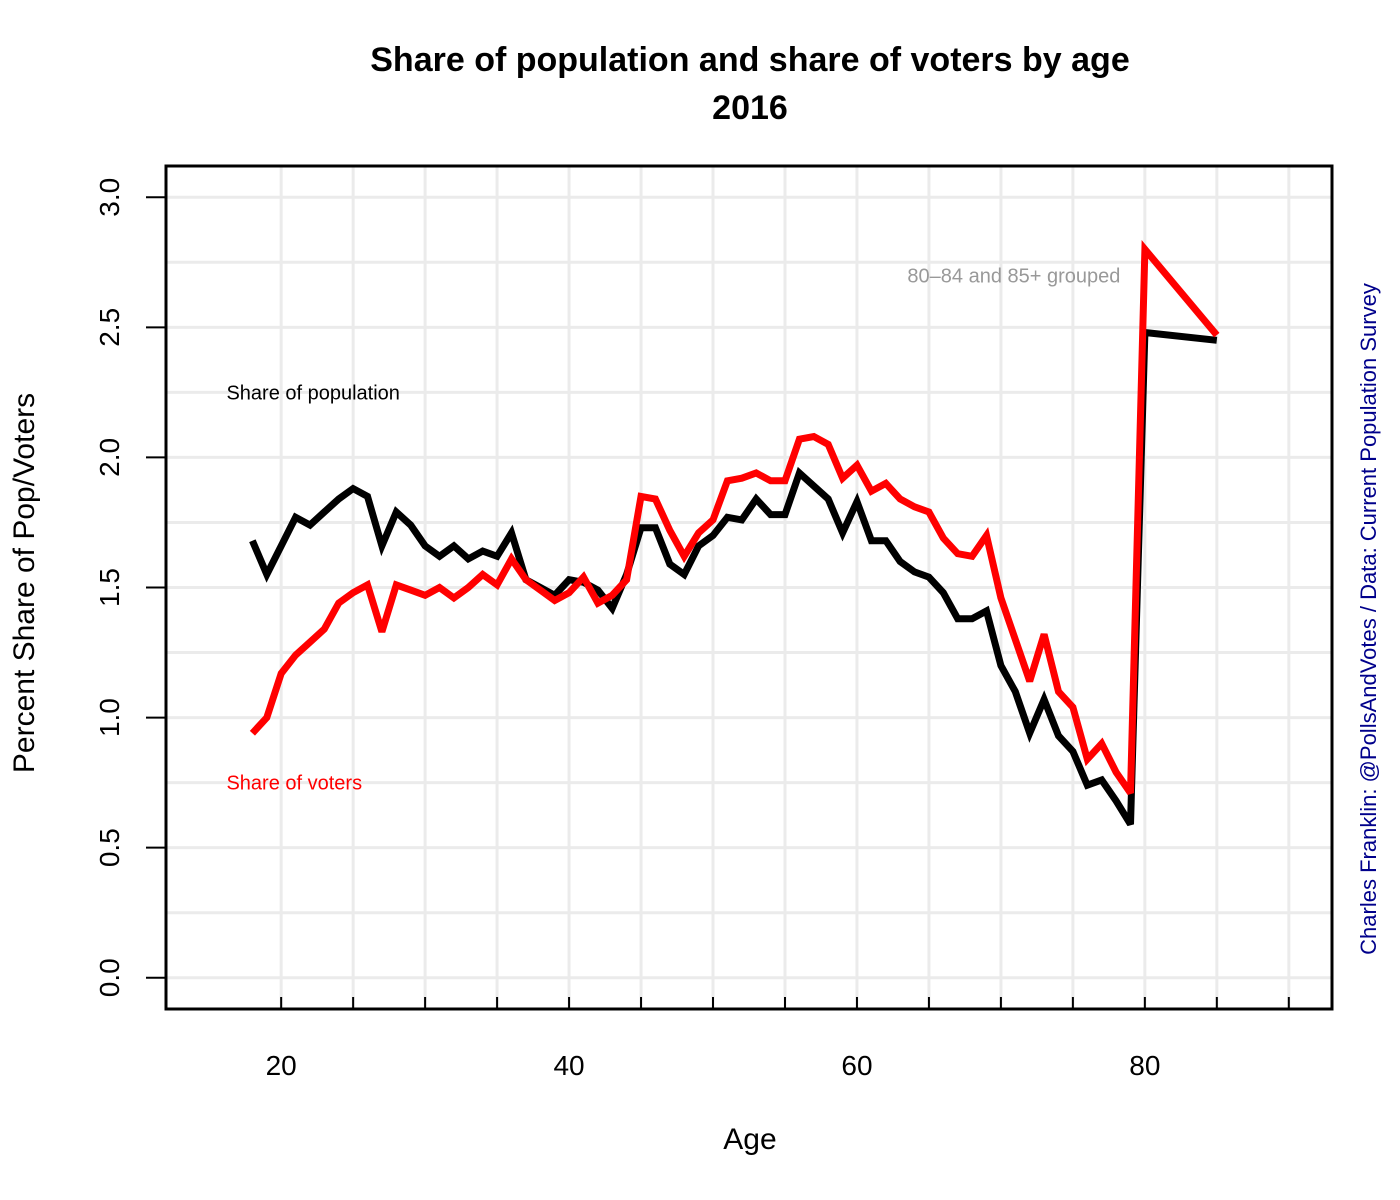 The width and height of the screenshot is (1400, 1200). What do you see at coordinates (1013, 276) in the screenshot?
I see `grouped-age-note: 80–84 and 85+ grouped` at bounding box center [1013, 276].